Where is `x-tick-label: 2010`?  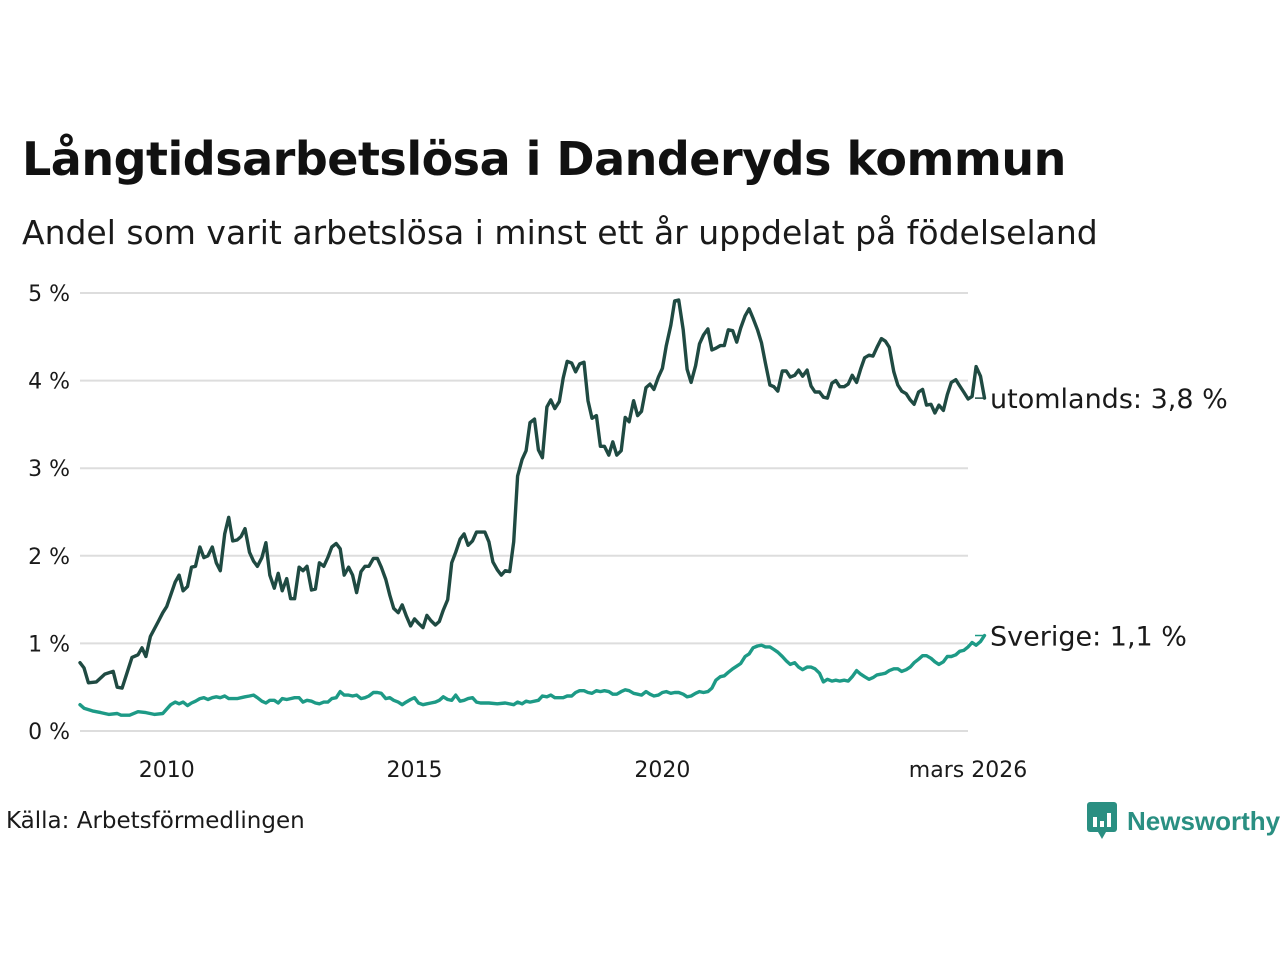 x-tick-label: 2010 is located at coordinates (167, 770).